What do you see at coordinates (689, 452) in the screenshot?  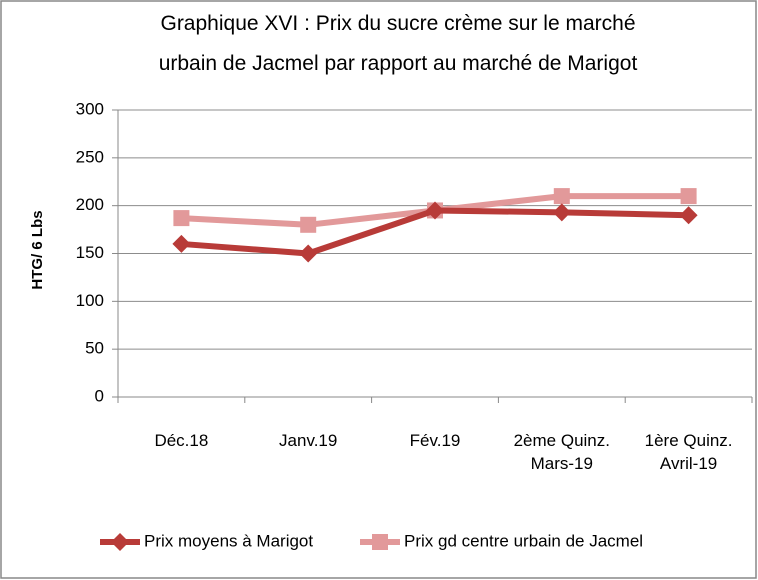 I see `x-tick-label: 1ère Quinz. Avril-19` at bounding box center [689, 452].